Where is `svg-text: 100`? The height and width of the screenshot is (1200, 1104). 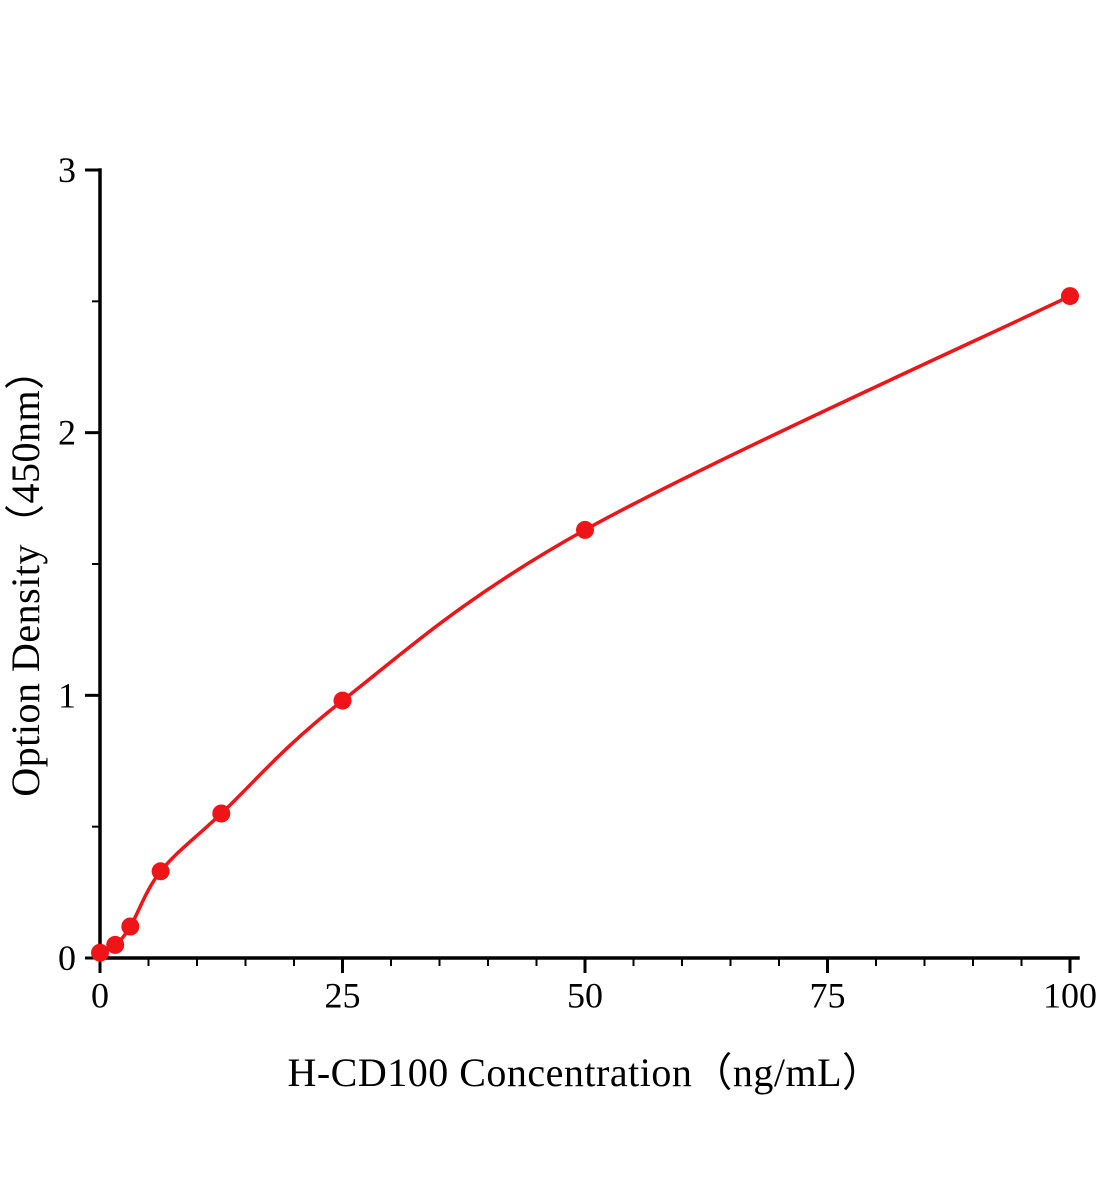
svg-text: 100 is located at coordinates (1070, 996).